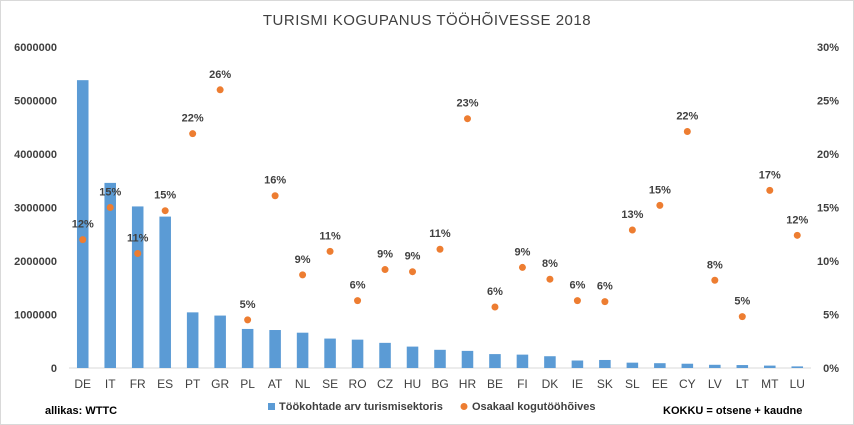  Describe the element at coordinates (247, 384) in the screenshot. I see `category-label: PL` at that location.